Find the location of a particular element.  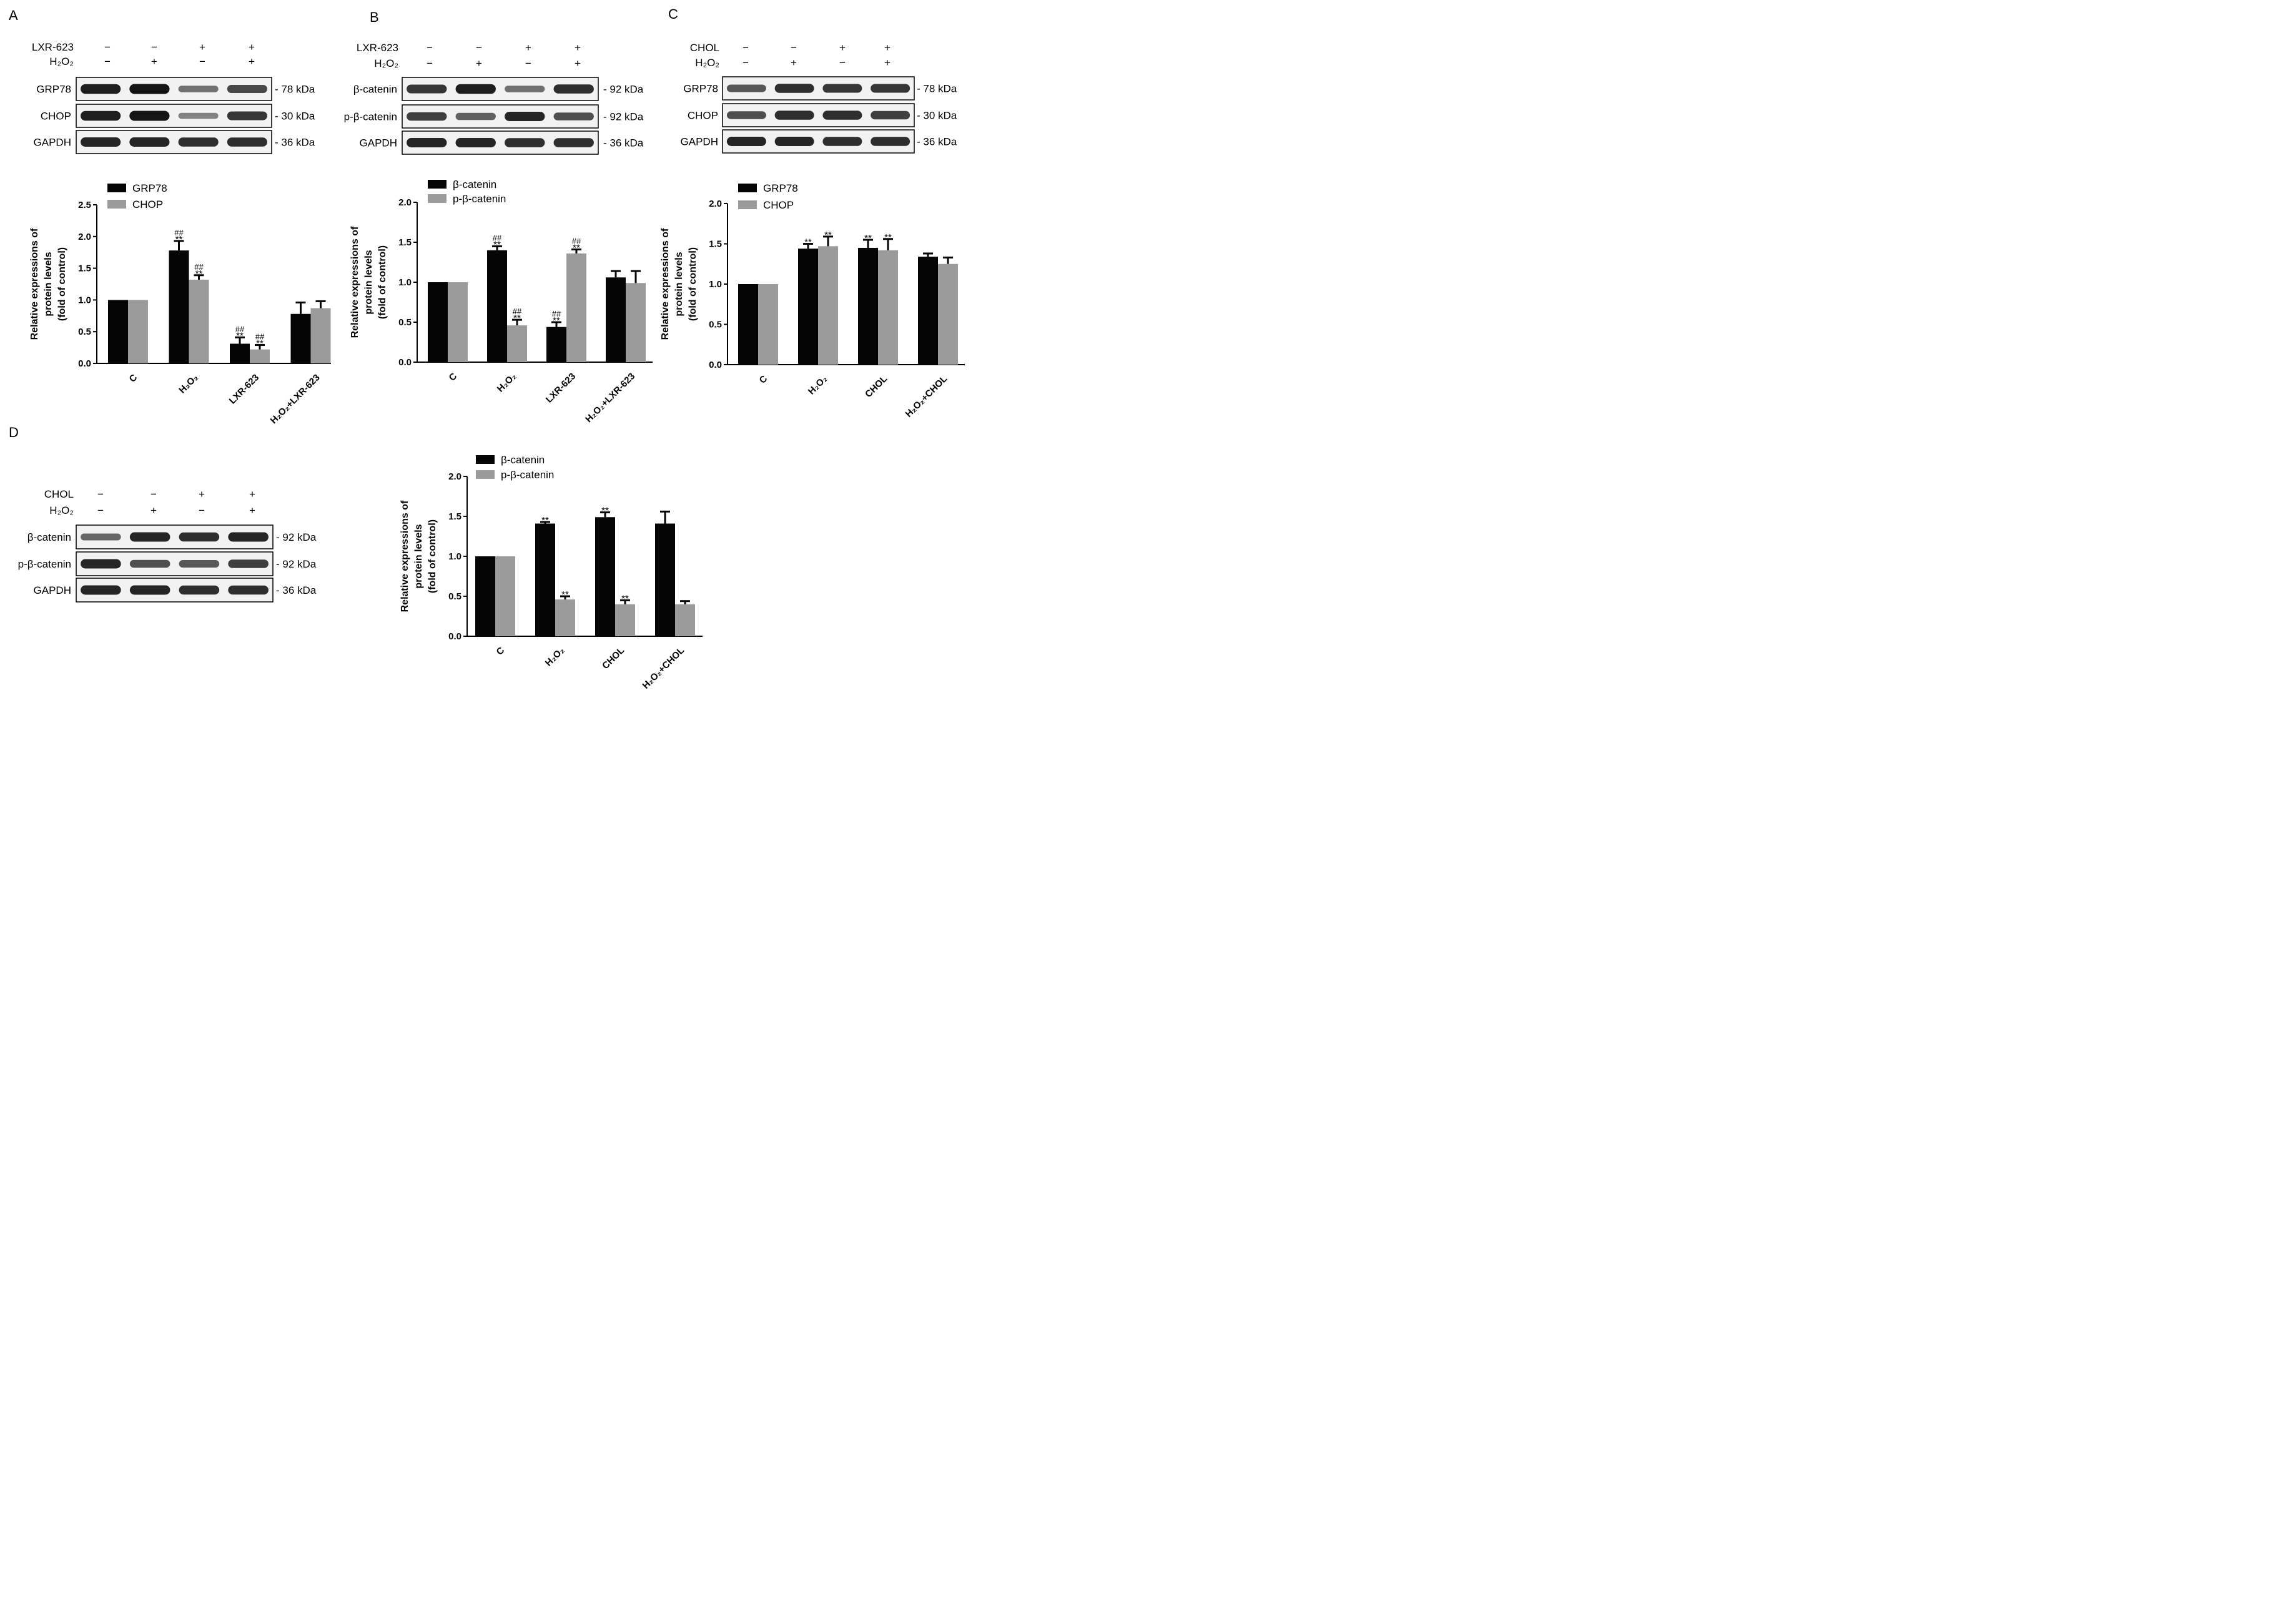

y-tick-label: 2.5 is located at coordinates (84, 205).